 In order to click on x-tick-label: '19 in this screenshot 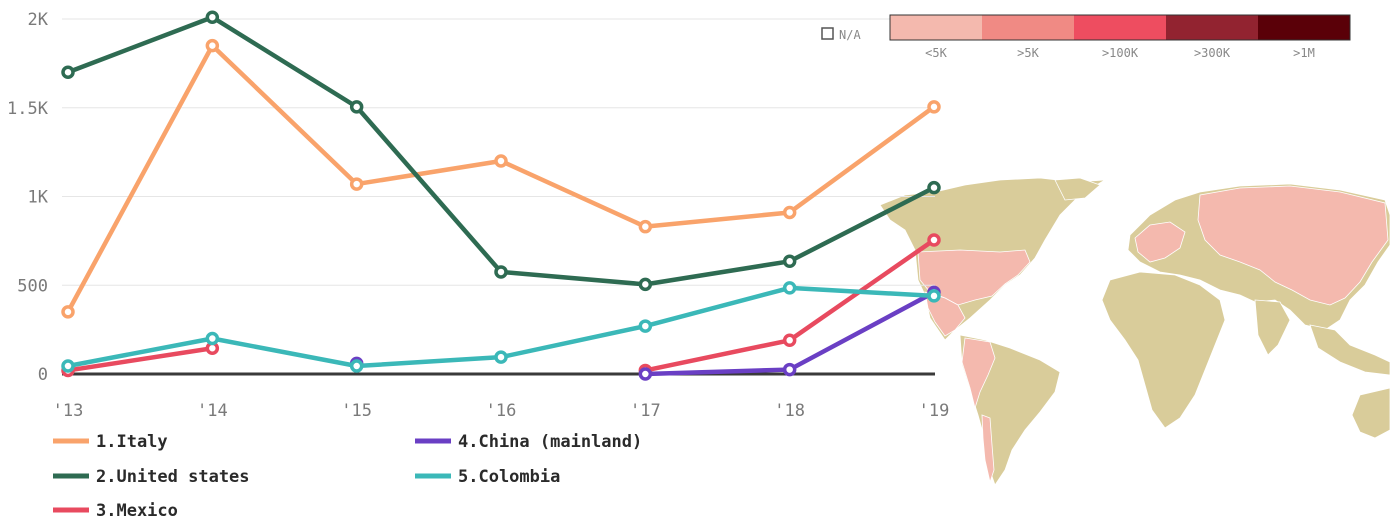, I will do `click(934, 411)`.